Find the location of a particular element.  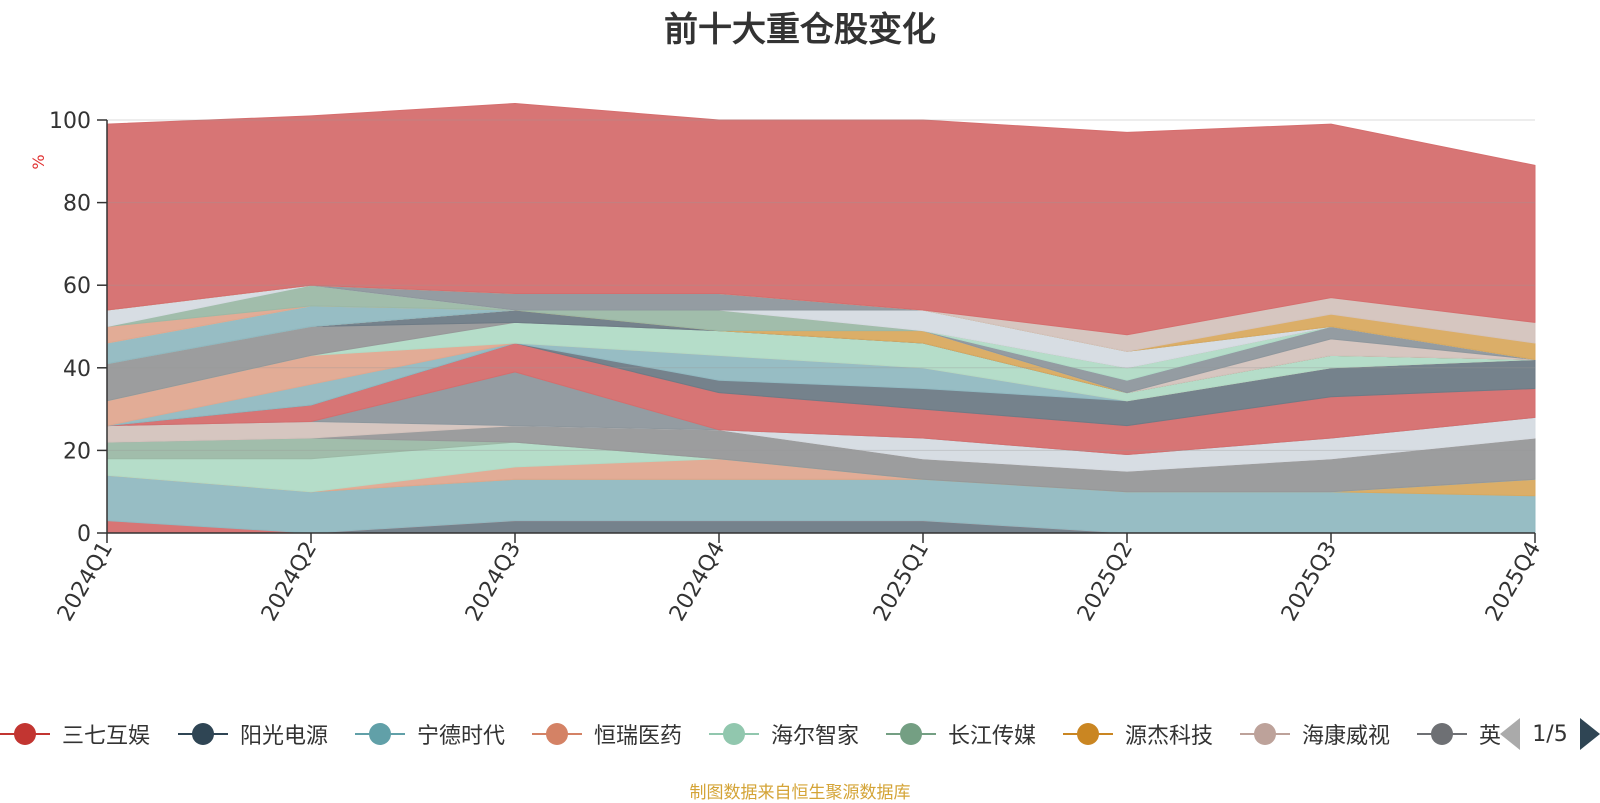

legend-label: 阳光电源 is located at coordinates (284, 736).